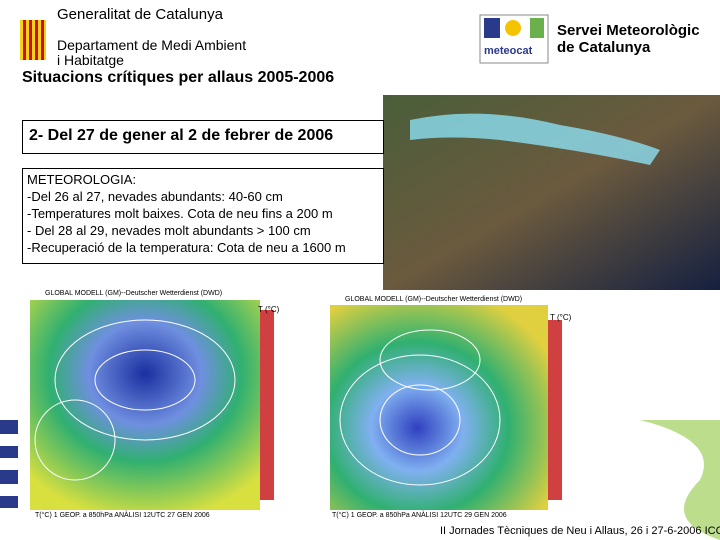  What do you see at coordinates (514, 39) in the screenshot?
I see `meteocat-logo` at bounding box center [514, 39].